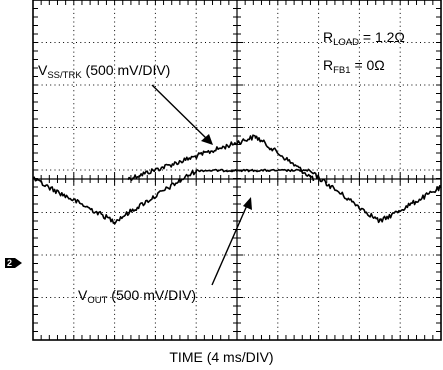 This screenshot has width=443, height=370. What do you see at coordinates (104, 71) in the screenshot?
I see `vss-trk-label: VSS/TRK (500 mV/DIV)` at bounding box center [104, 71].